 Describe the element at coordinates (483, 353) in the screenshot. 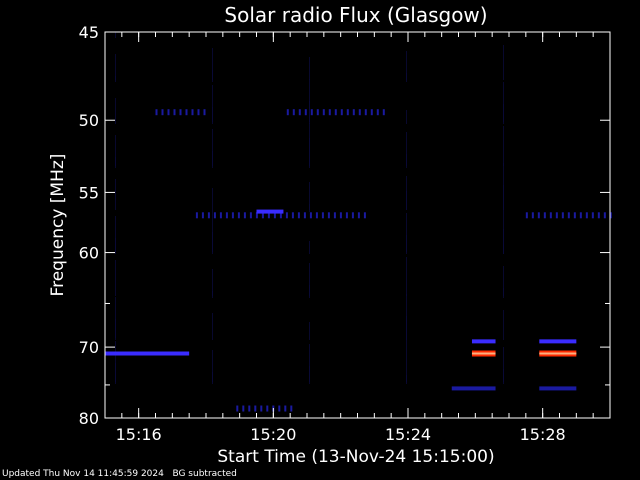

I see `band-71mhz-a-core` at that location.